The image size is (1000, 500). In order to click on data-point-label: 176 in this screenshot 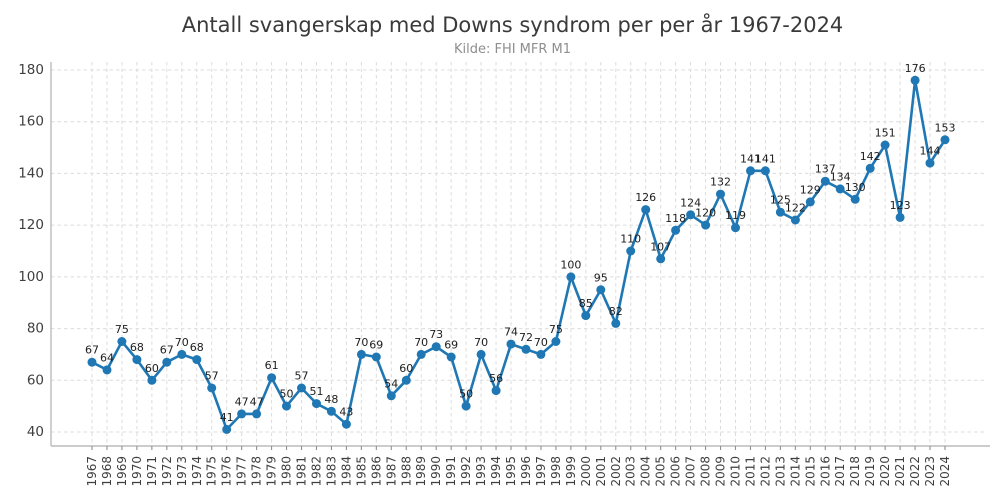, I will do `click(915, 68)`.